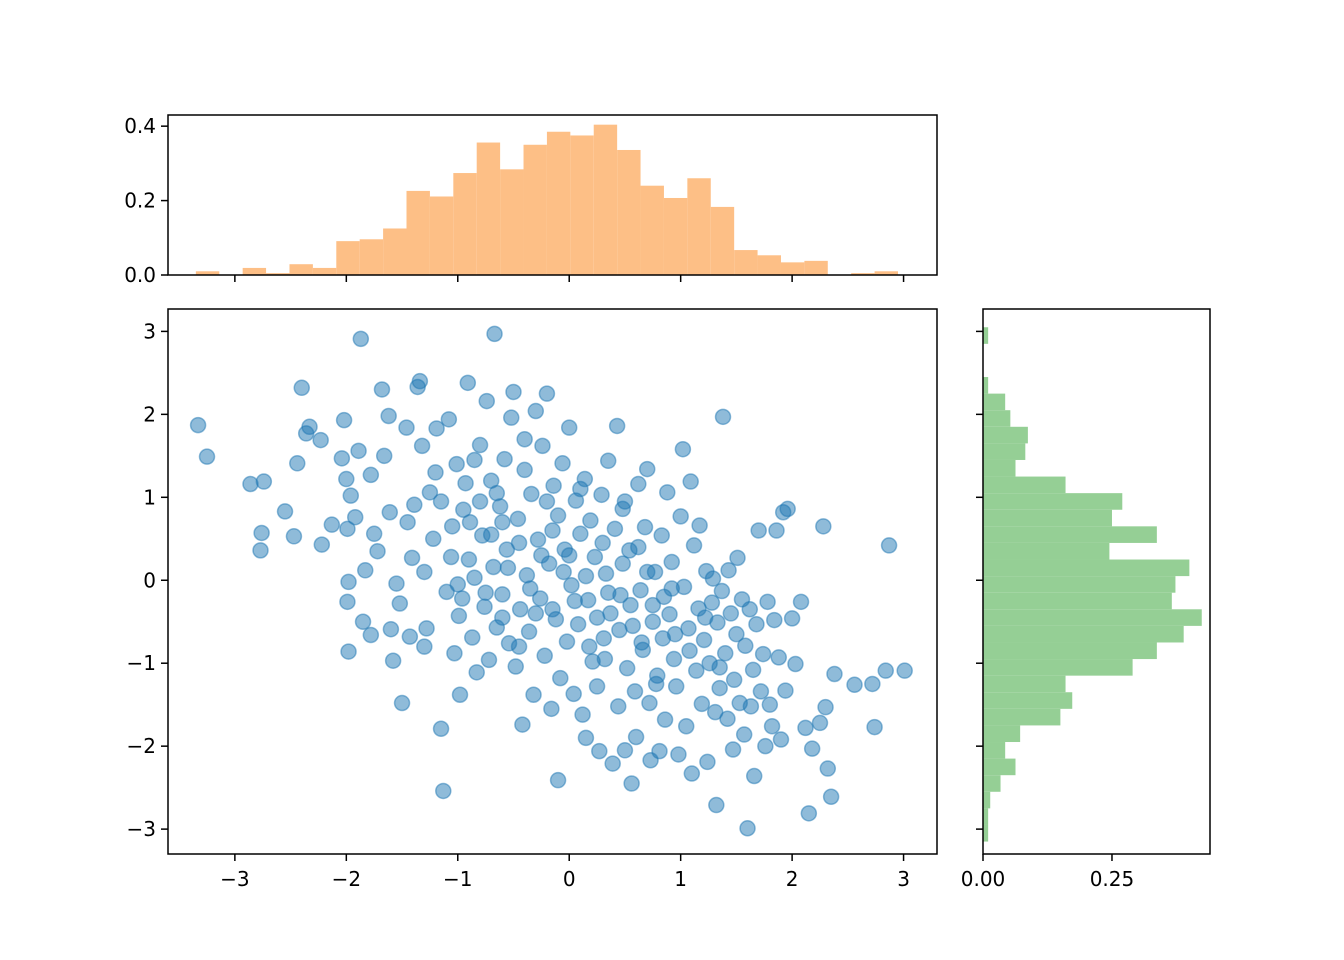 The image size is (1344, 960). Describe the element at coordinates (903, 879) in the screenshot. I see `x-tick-label: 3` at that location.